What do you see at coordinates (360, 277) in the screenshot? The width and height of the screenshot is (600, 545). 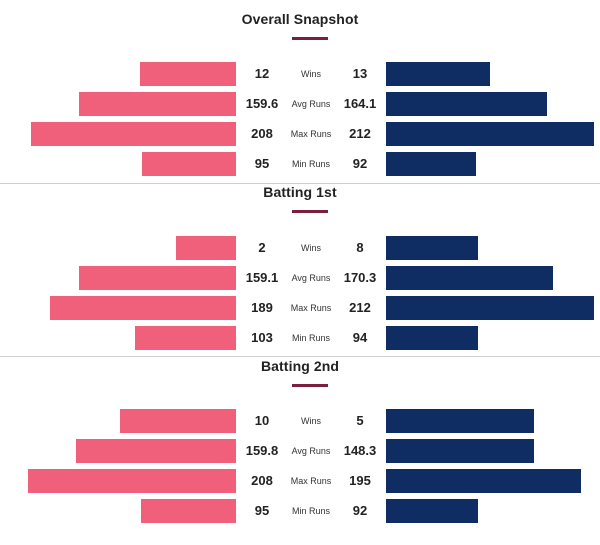 I see `right-team-value: 170.3` at bounding box center [360, 277].